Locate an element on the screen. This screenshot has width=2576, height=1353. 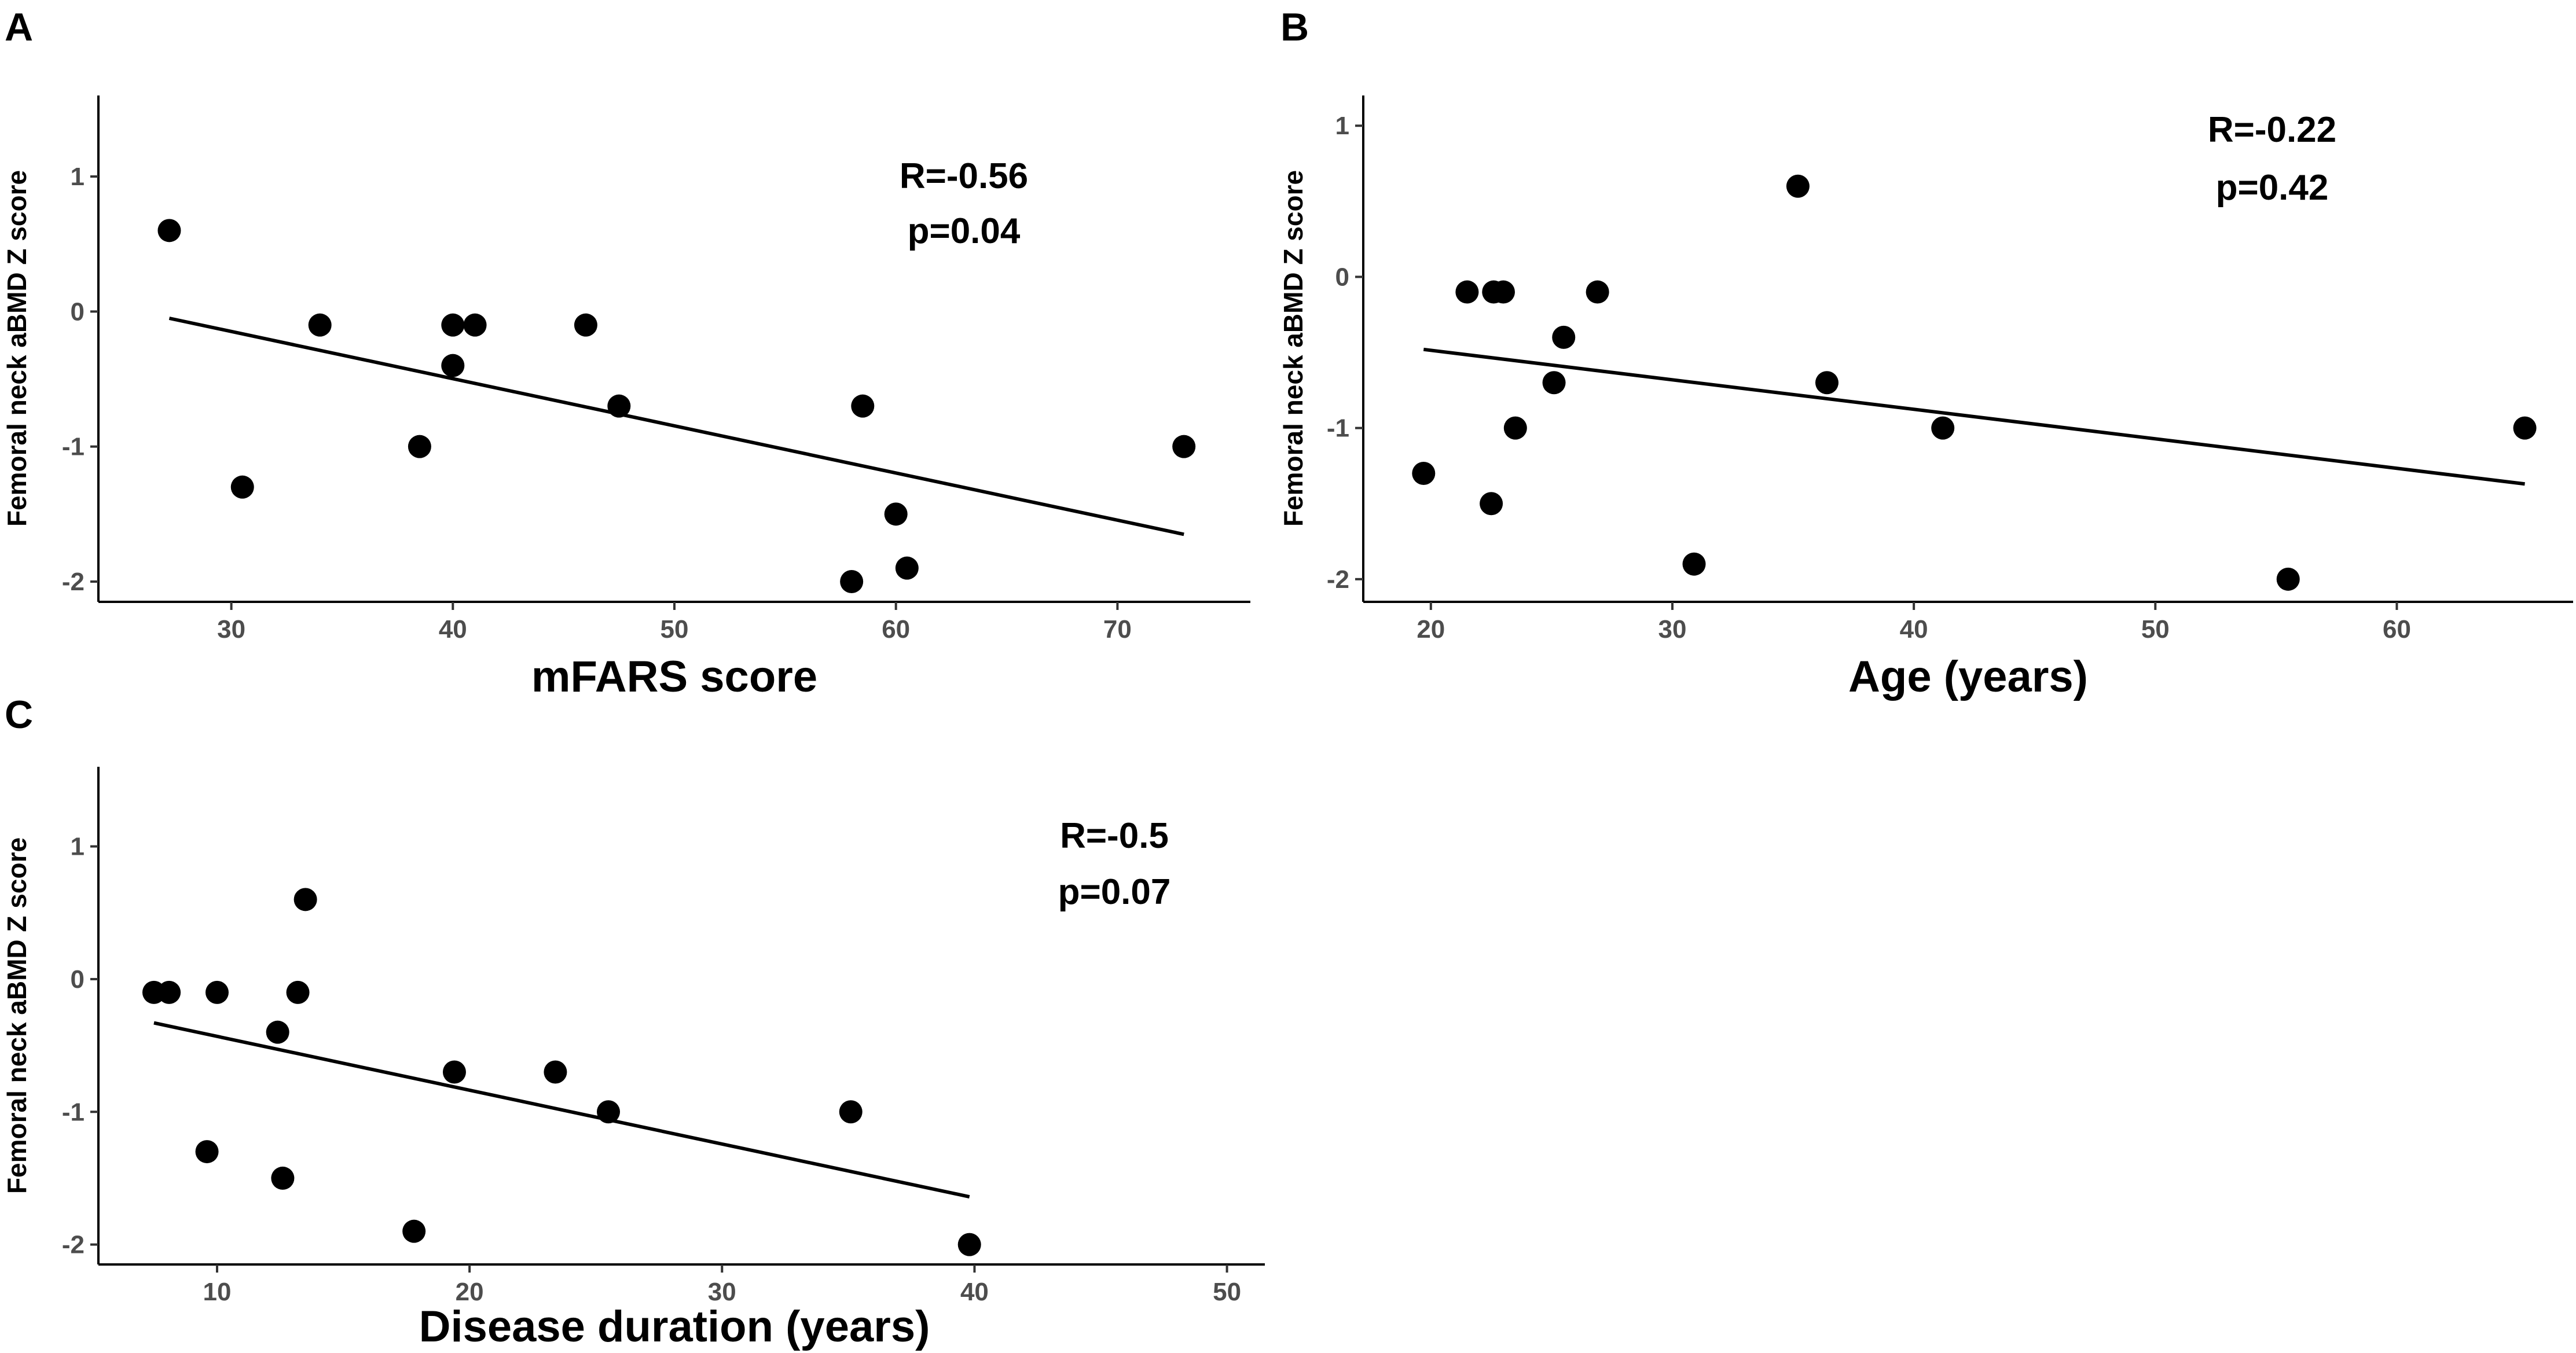
y-axis-label-a: Femoral neck aBMD Z score is located at coordinates (17, 349).